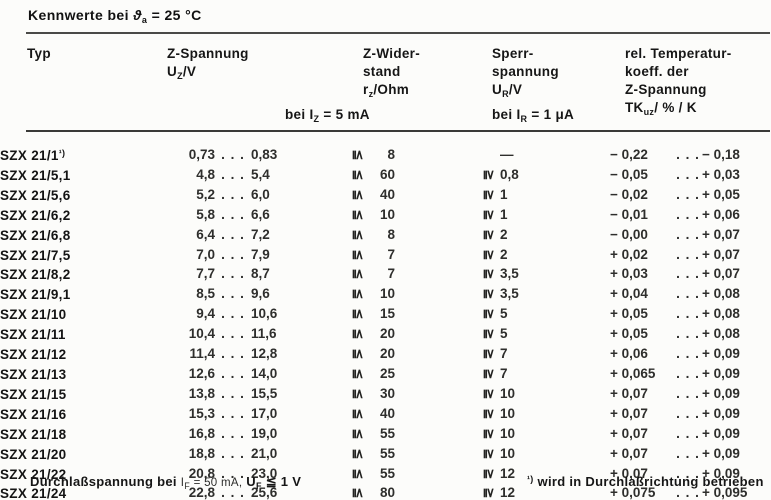 This screenshot has width=771, height=500. What do you see at coordinates (387, 334) in the screenshot?
I see `rz-value: 20` at bounding box center [387, 334].